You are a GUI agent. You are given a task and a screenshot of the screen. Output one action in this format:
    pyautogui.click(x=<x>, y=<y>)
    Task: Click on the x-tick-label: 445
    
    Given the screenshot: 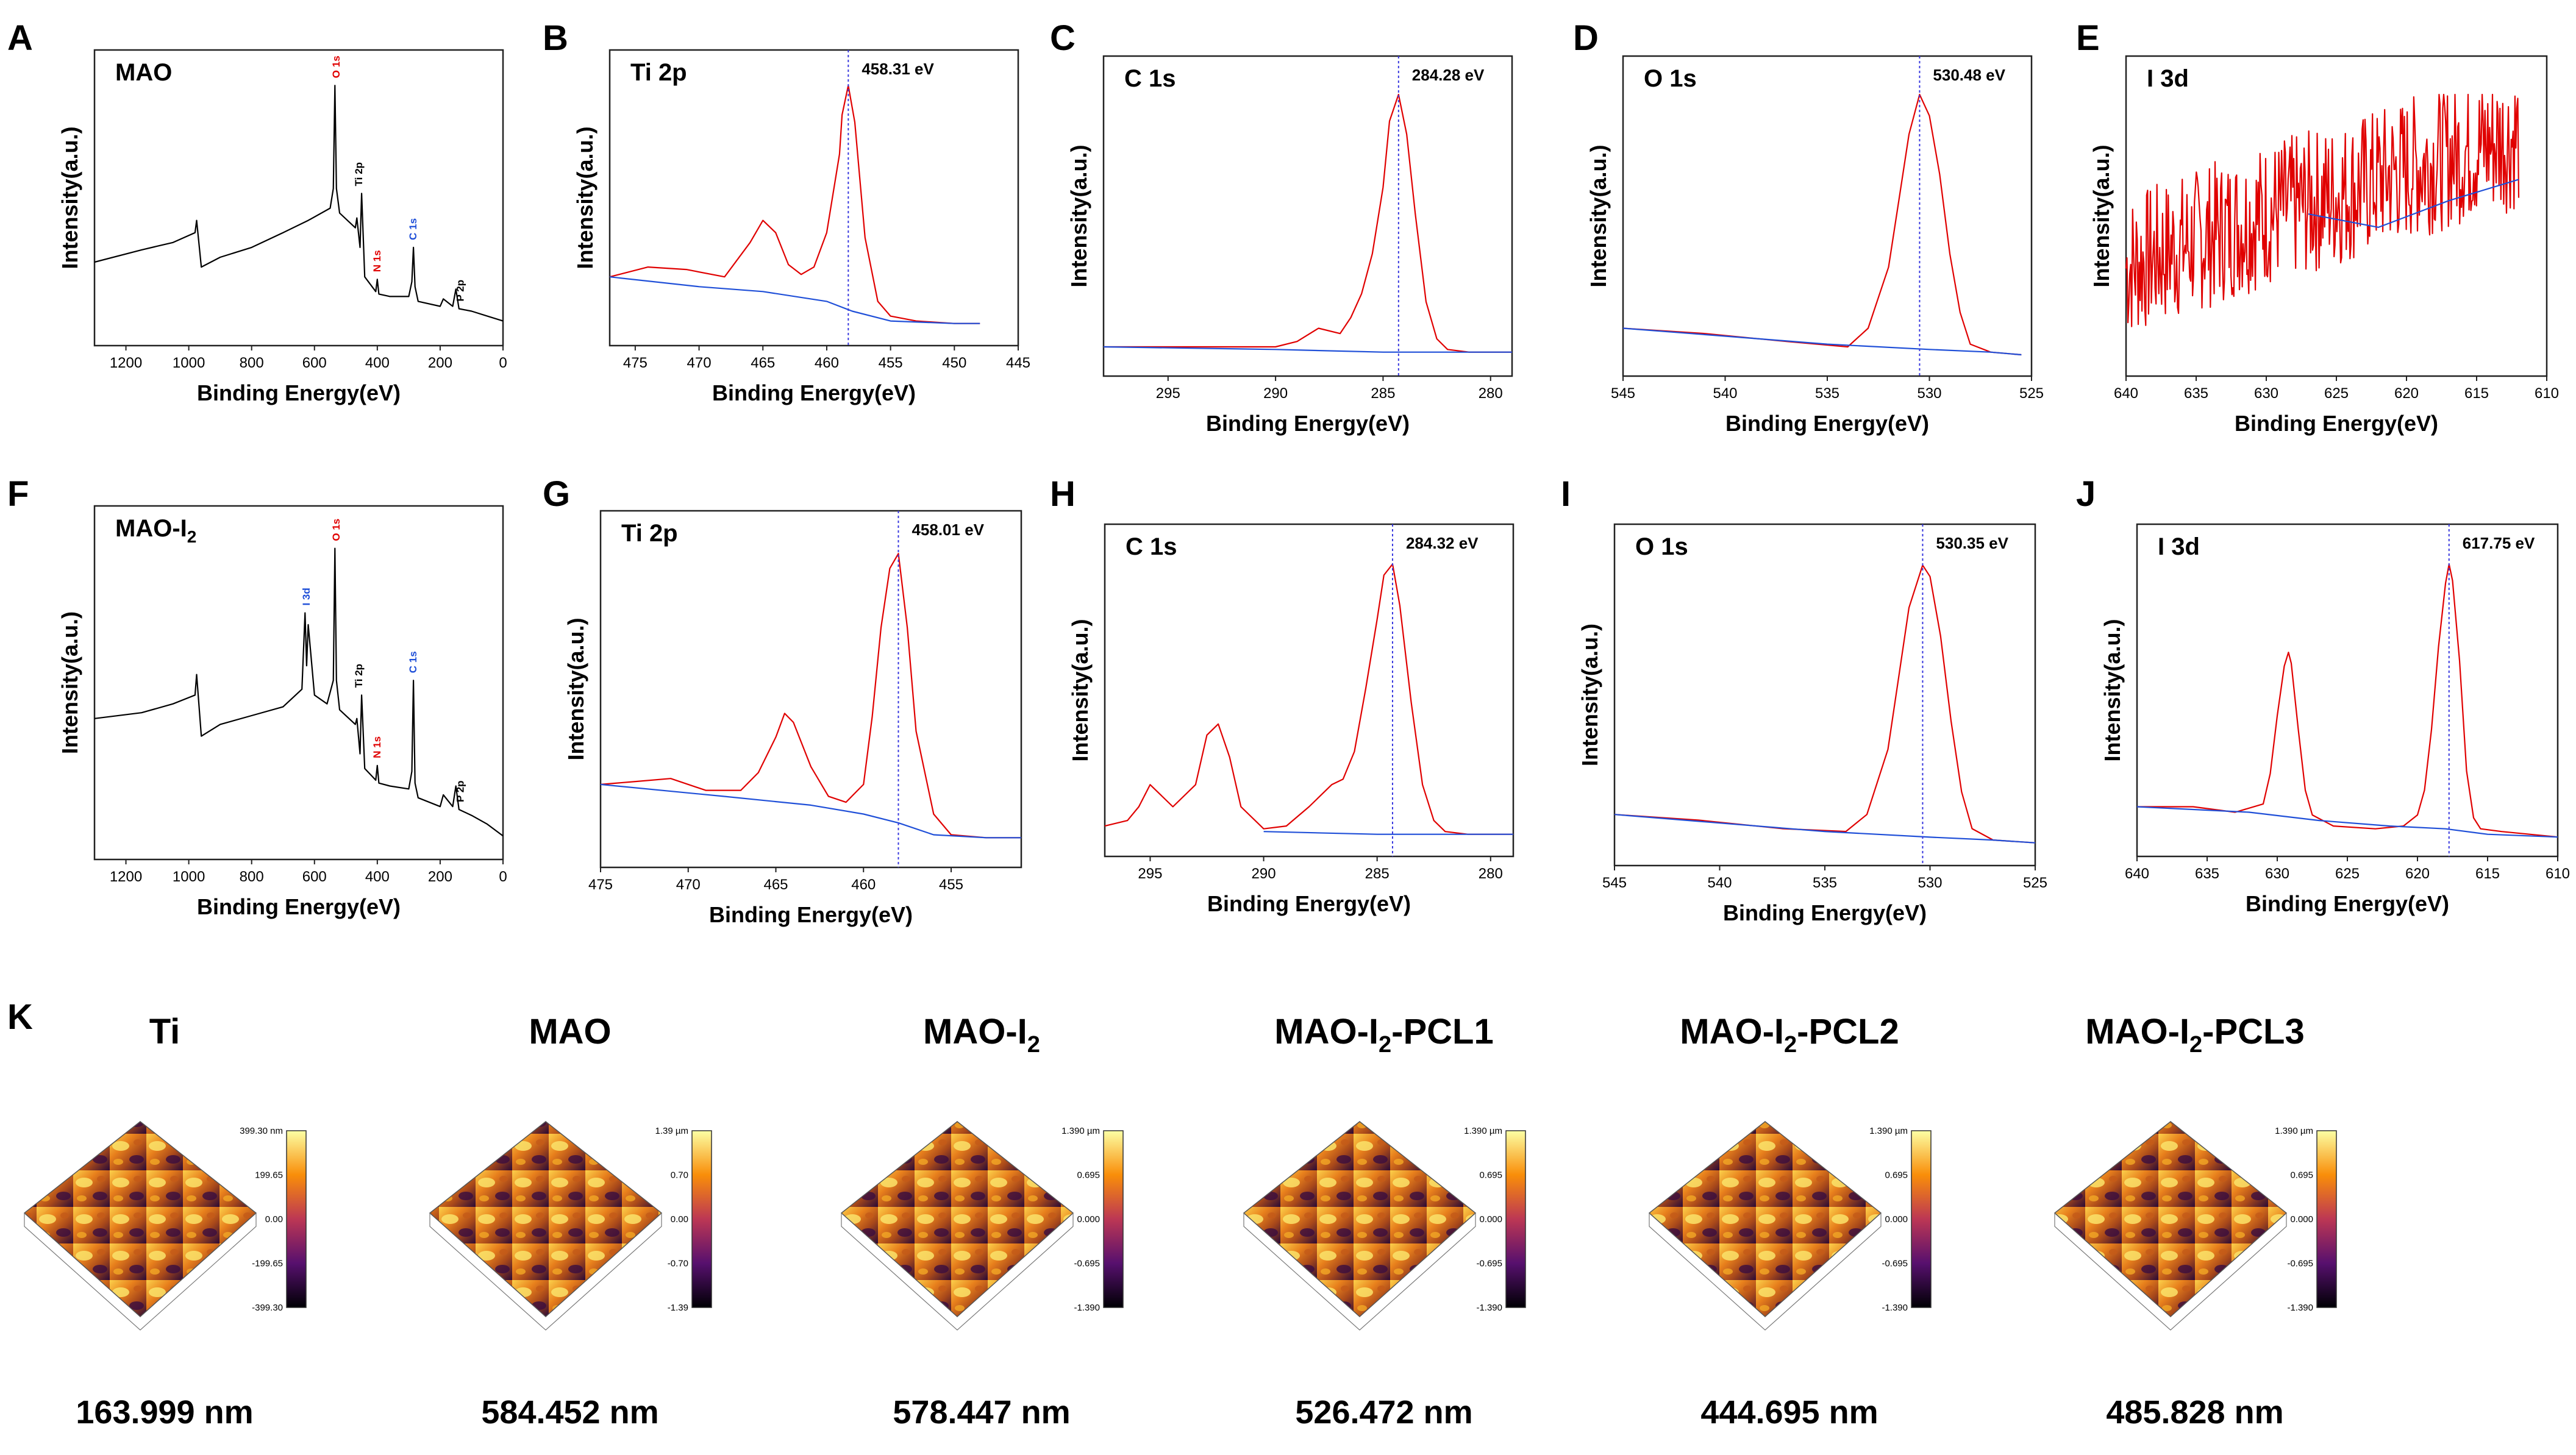 What is the action you would take?
    pyautogui.click(x=1018, y=363)
    